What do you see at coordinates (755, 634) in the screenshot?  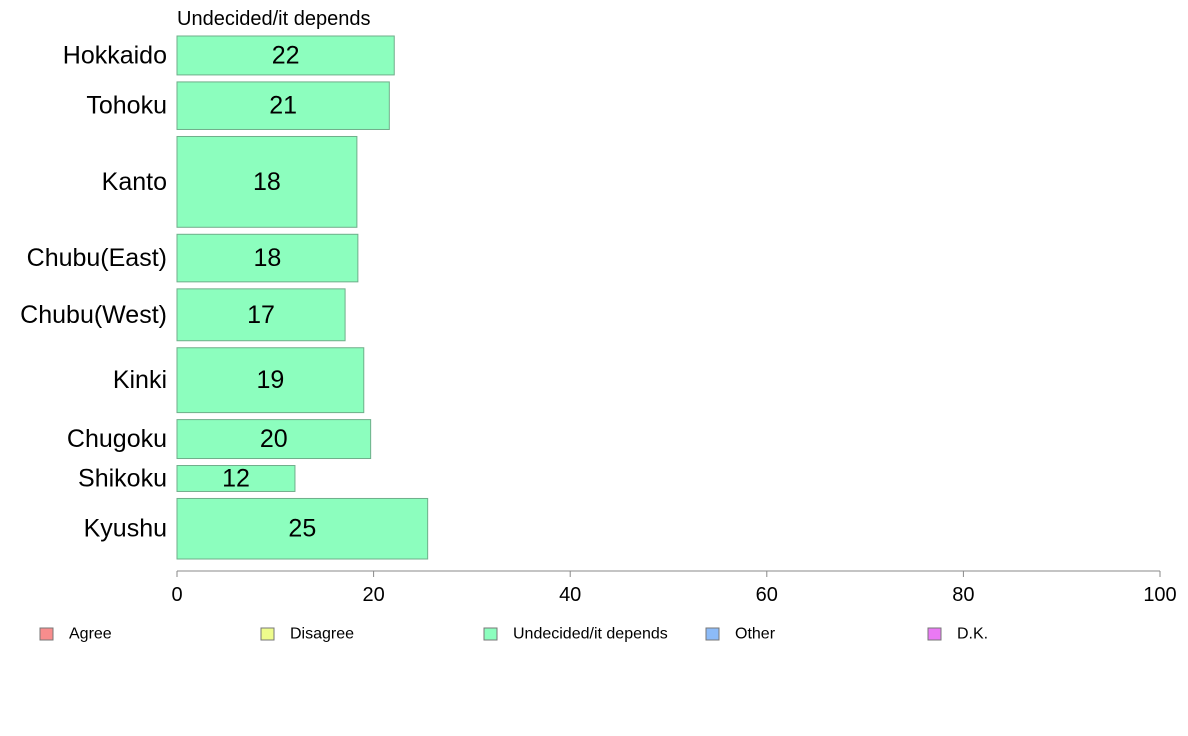 I see `legend-label: Other` at bounding box center [755, 634].